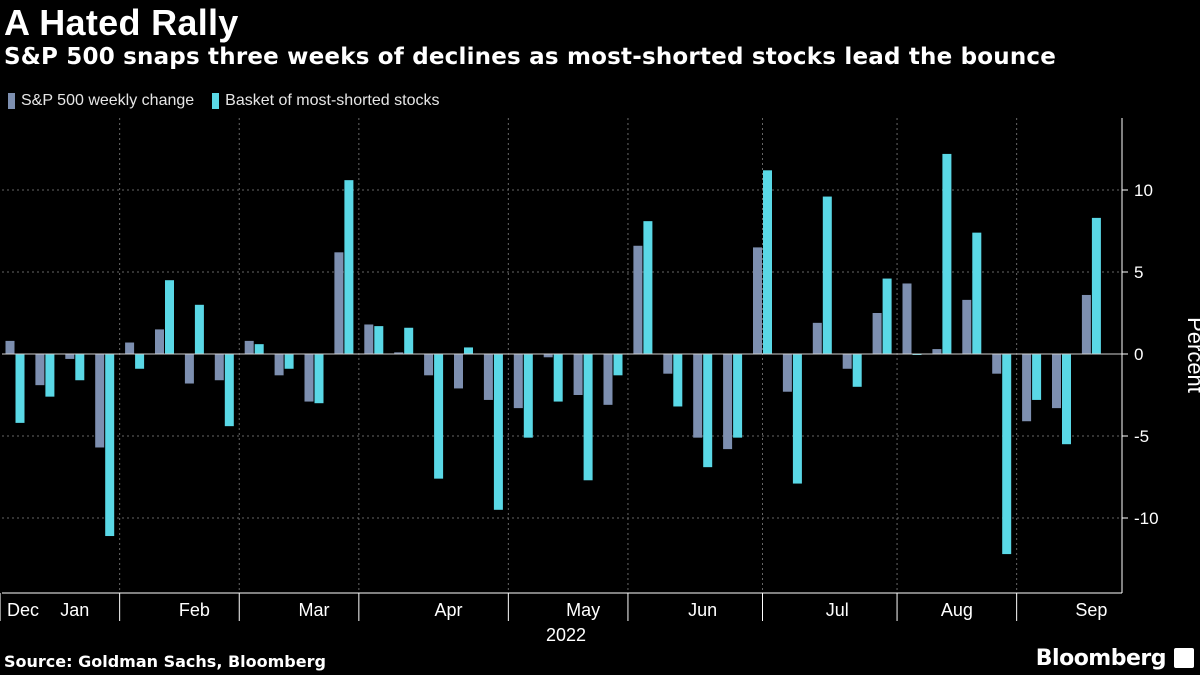 Image resolution: width=1200 pixels, height=675 pixels. I want to click on y-tick-label: 10, so click(1143, 190).